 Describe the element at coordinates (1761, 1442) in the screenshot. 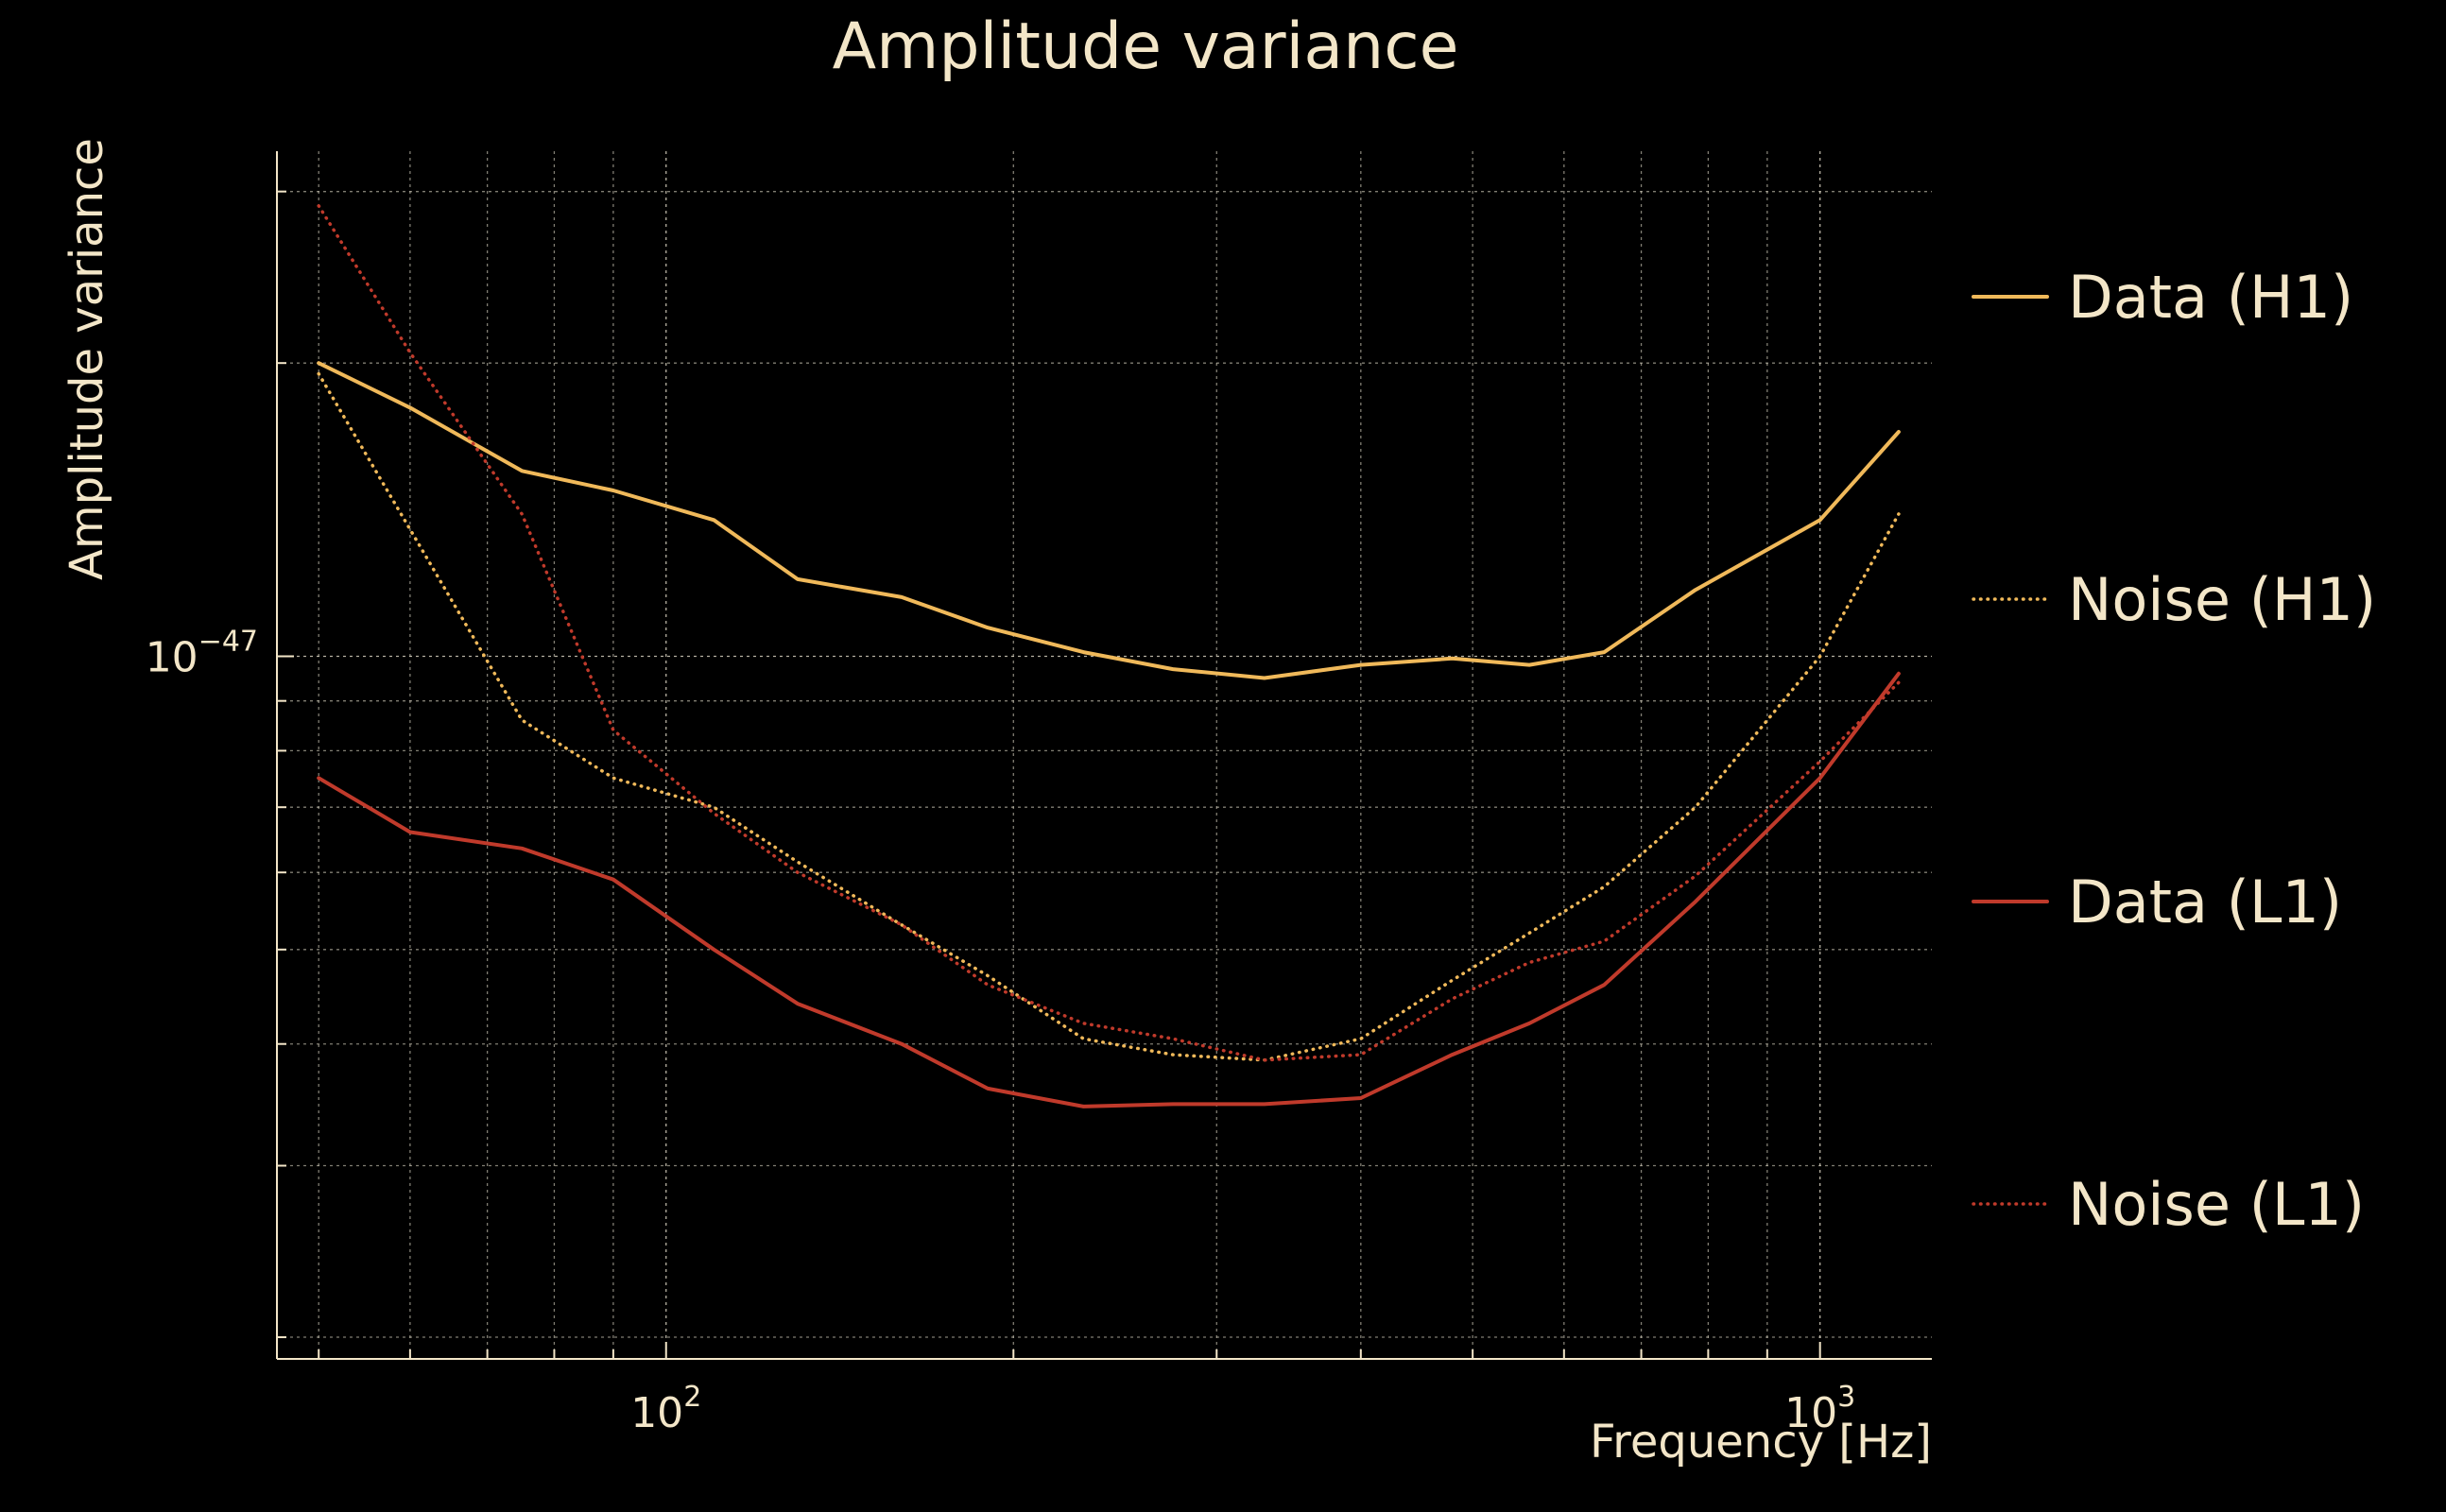

I see `x-axis-label: Frequency [Hz]` at that location.